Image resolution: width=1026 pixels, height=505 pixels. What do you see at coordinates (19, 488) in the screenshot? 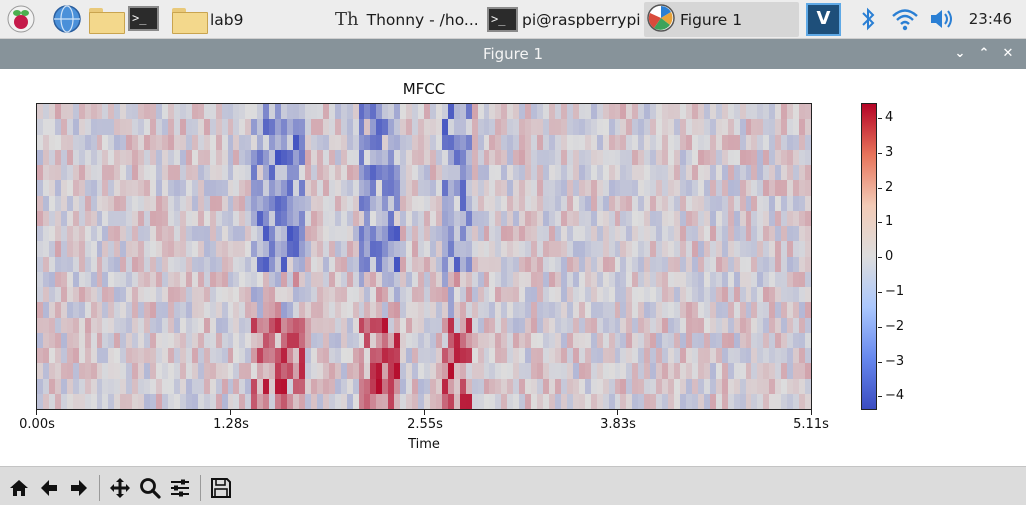
I see `home-button` at bounding box center [19, 488].